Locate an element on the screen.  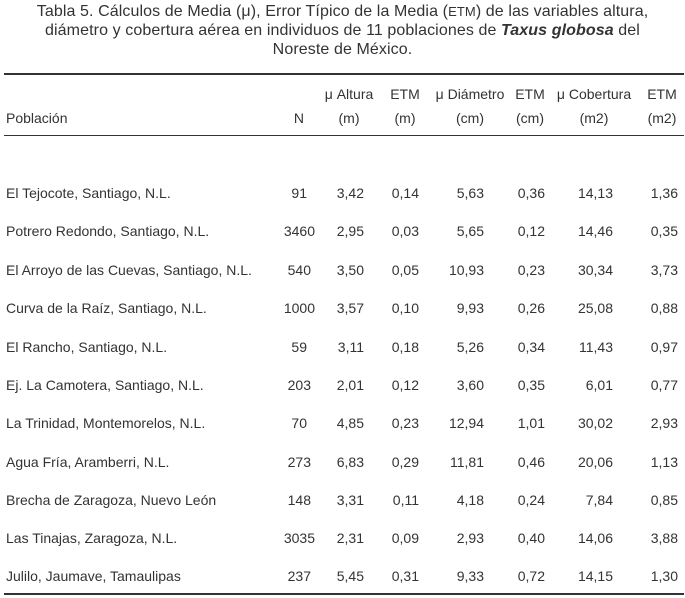
cell-etm-diametro: 0,35 is located at coordinates (531, 385).